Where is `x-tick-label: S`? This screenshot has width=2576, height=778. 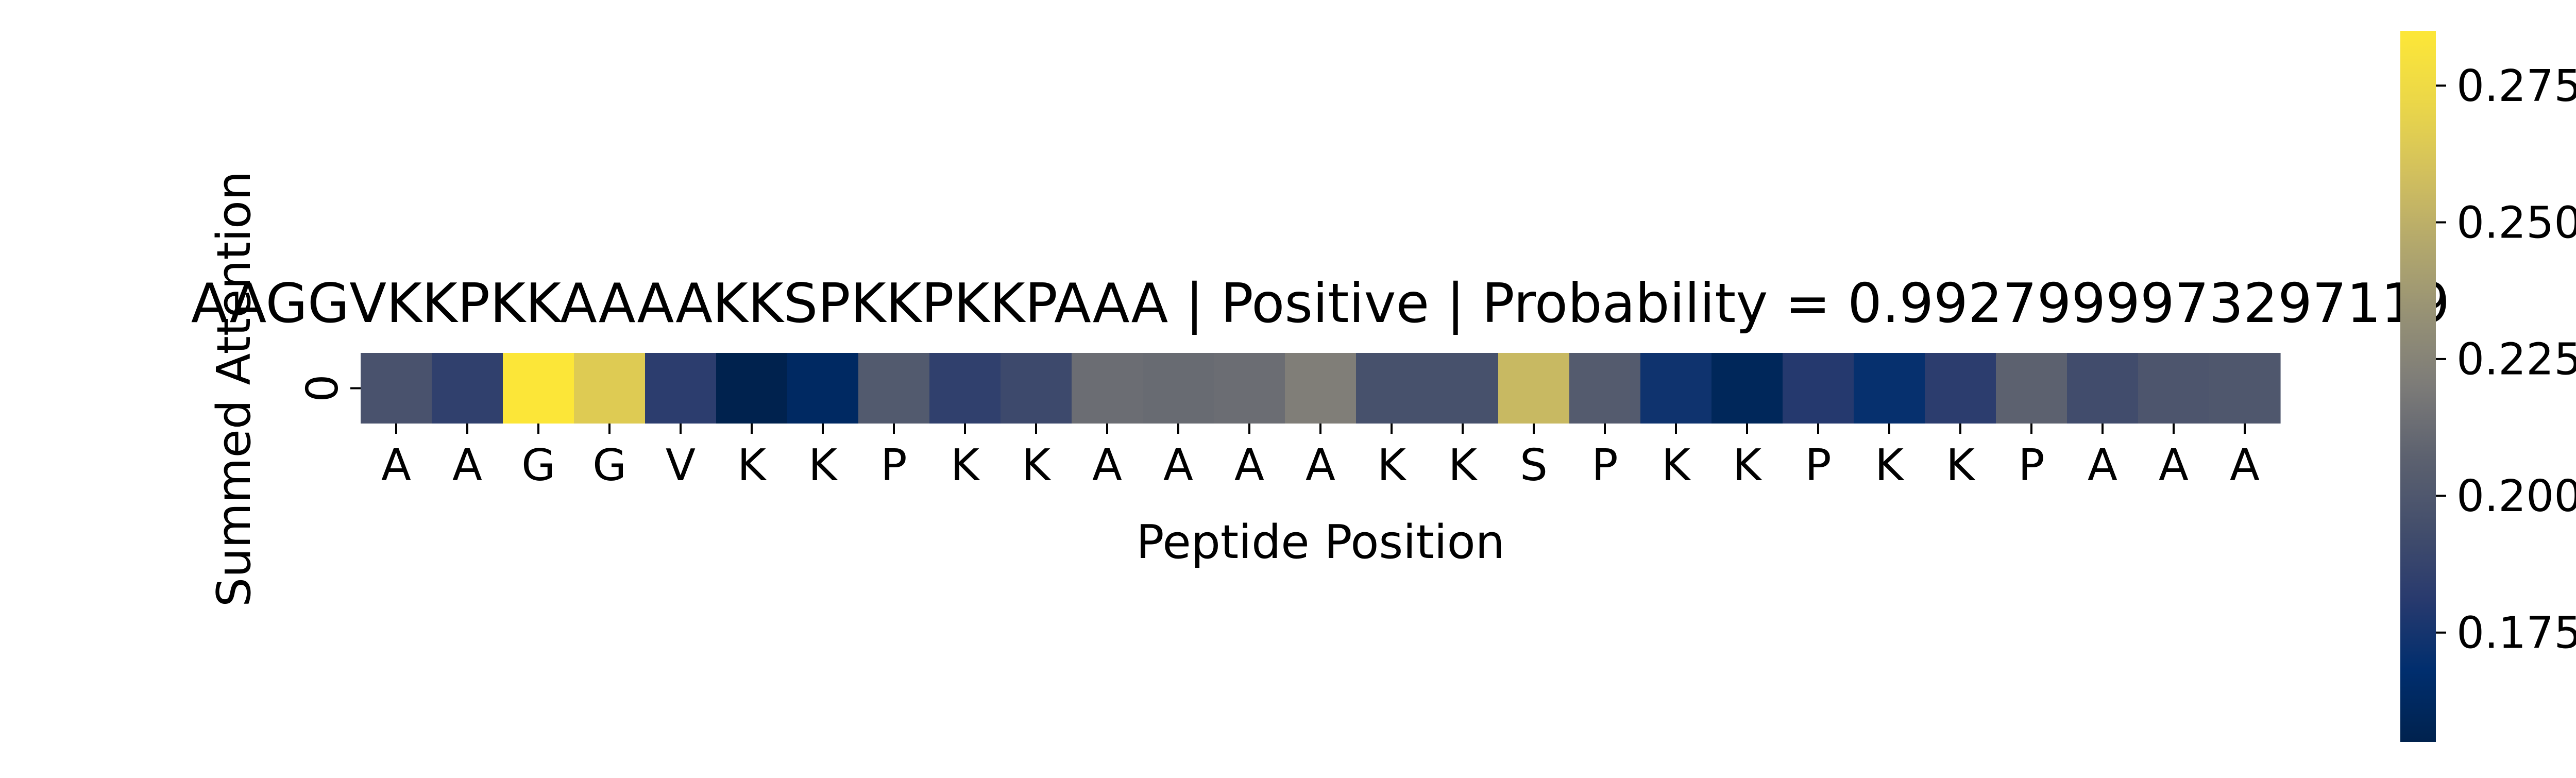
x-tick-label: S is located at coordinates (1534, 466).